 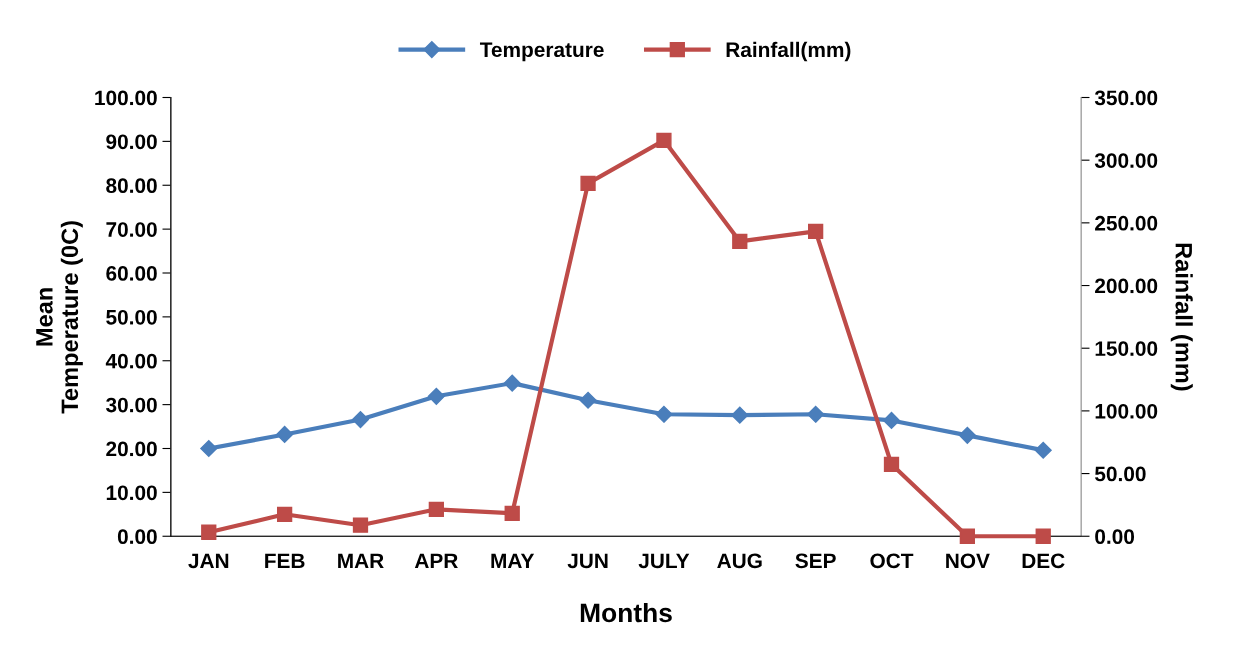 I want to click on legend-label: Rainfall(mm), so click(x=788, y=51).